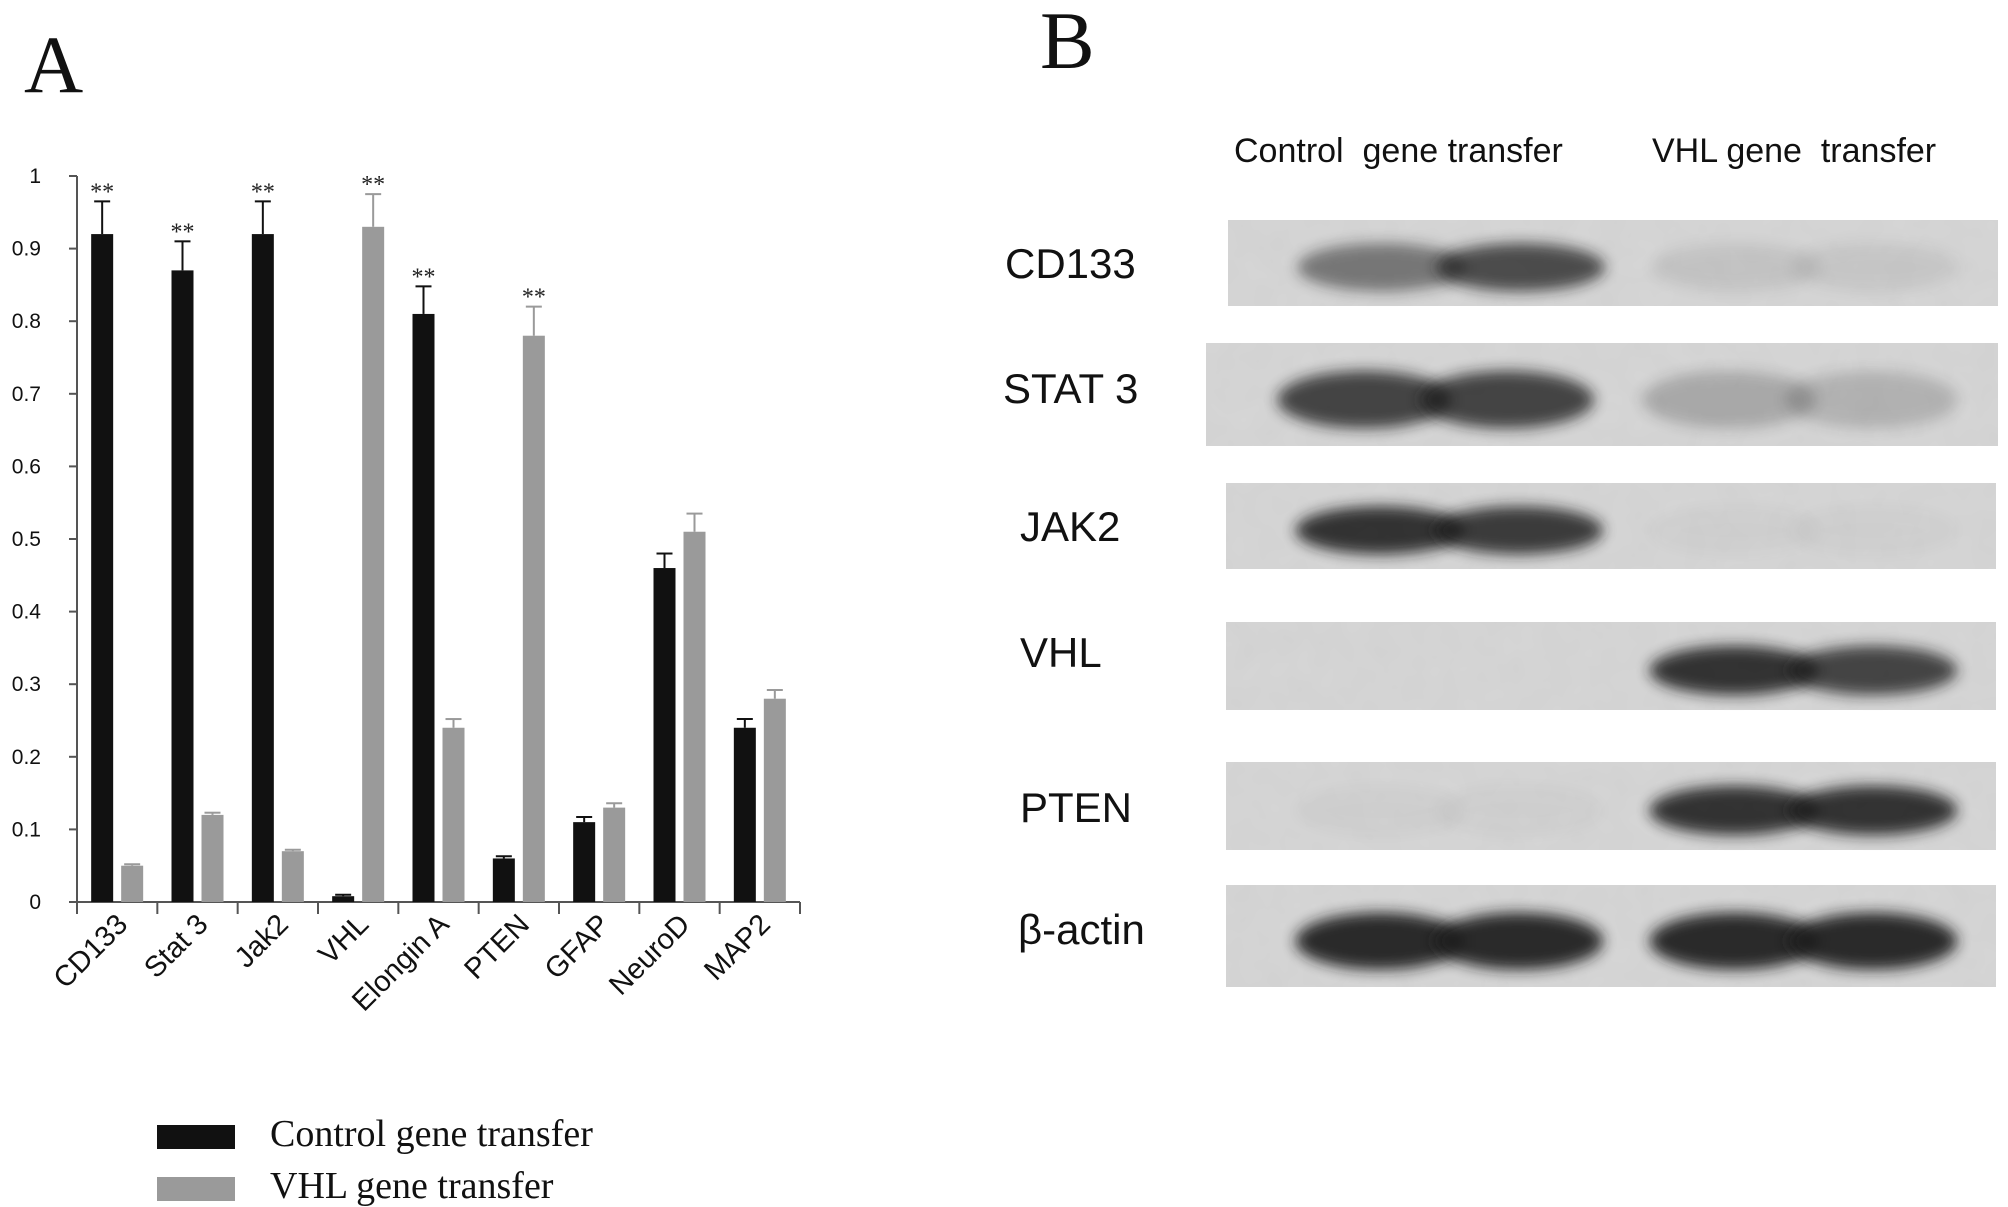 This screenshot has height=1207, width=2008. I want to click on y-tick-label: 0.9, so click(26, 249).